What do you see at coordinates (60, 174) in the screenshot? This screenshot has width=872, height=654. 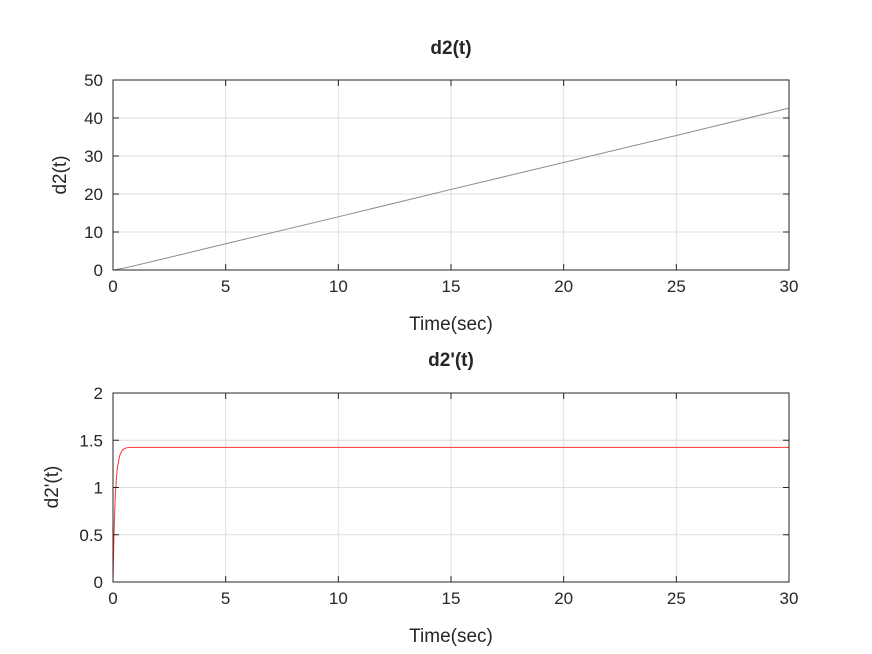 I see `y-axis-label: d2(t)` at bounding box center [60, 174].